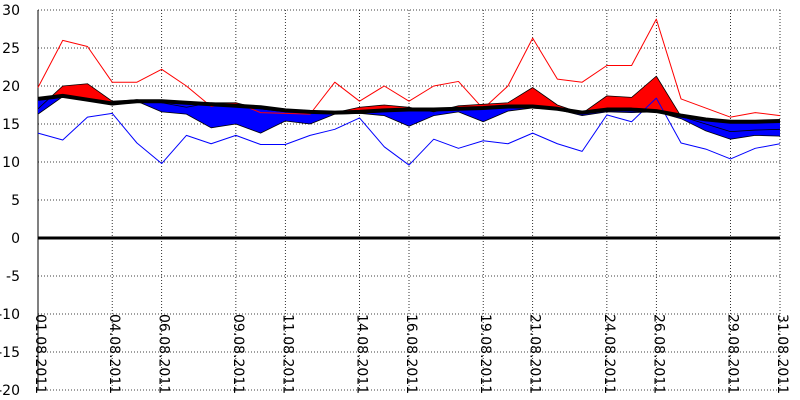 The width and height of the screenshot is (800, 400). What do you see at coordinates (362, 354) in the screenshot?
I see `x-tick-label: 14.08.2011` at bounding box center [362, 354].